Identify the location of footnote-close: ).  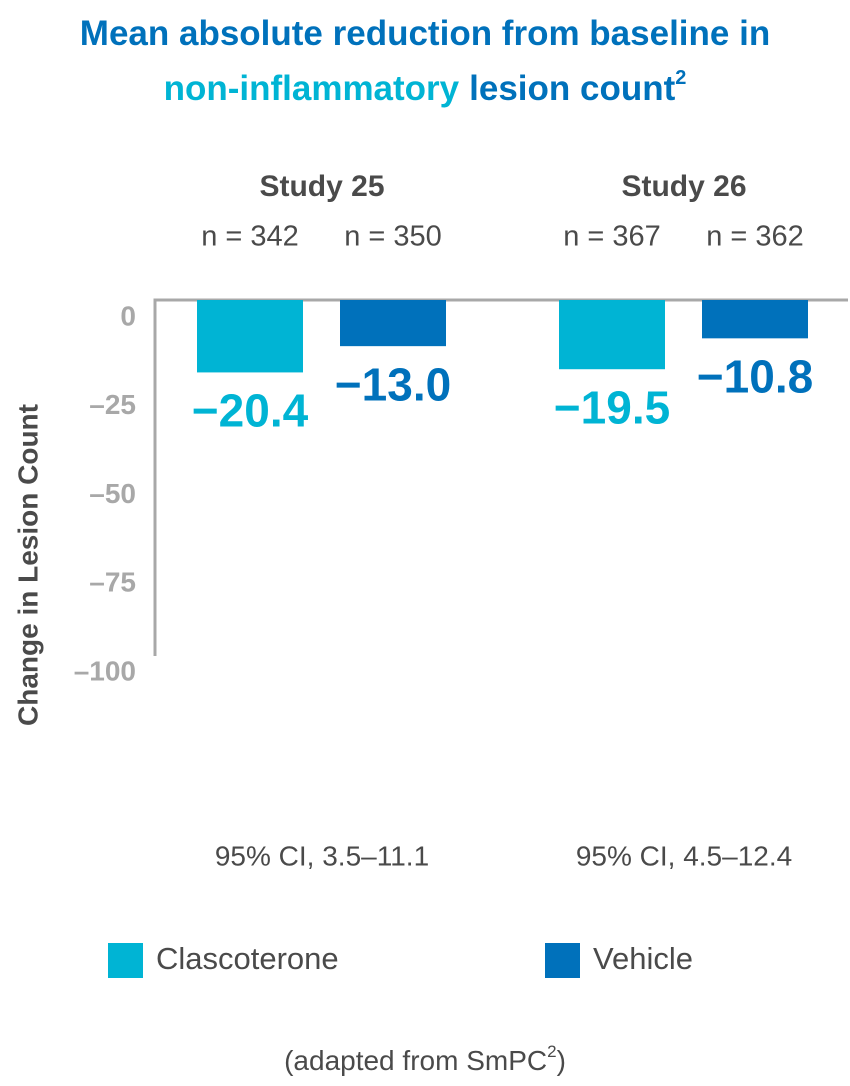
(561, 1060).